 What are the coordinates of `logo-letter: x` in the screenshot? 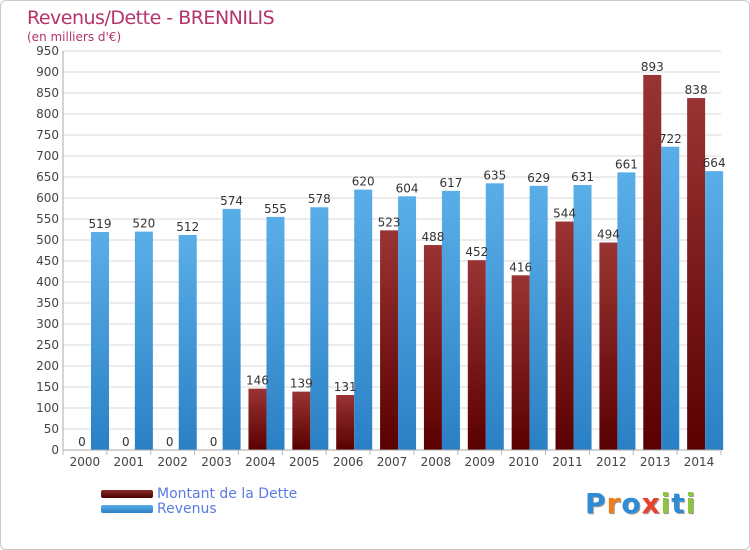 It's located at (651, 503).